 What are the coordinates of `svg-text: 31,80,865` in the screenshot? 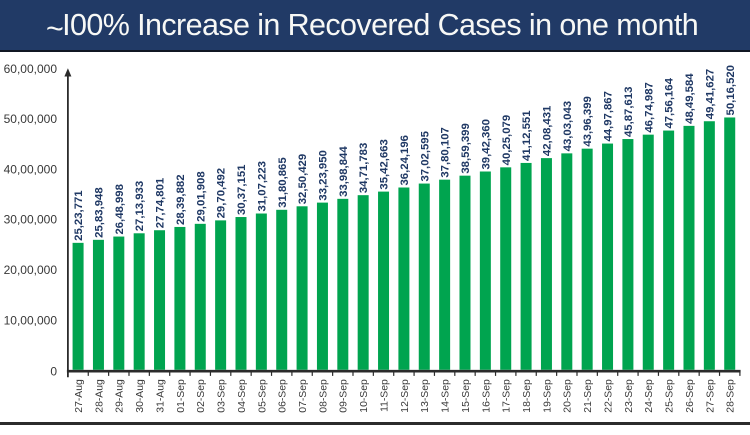 It's located at (283, 182).